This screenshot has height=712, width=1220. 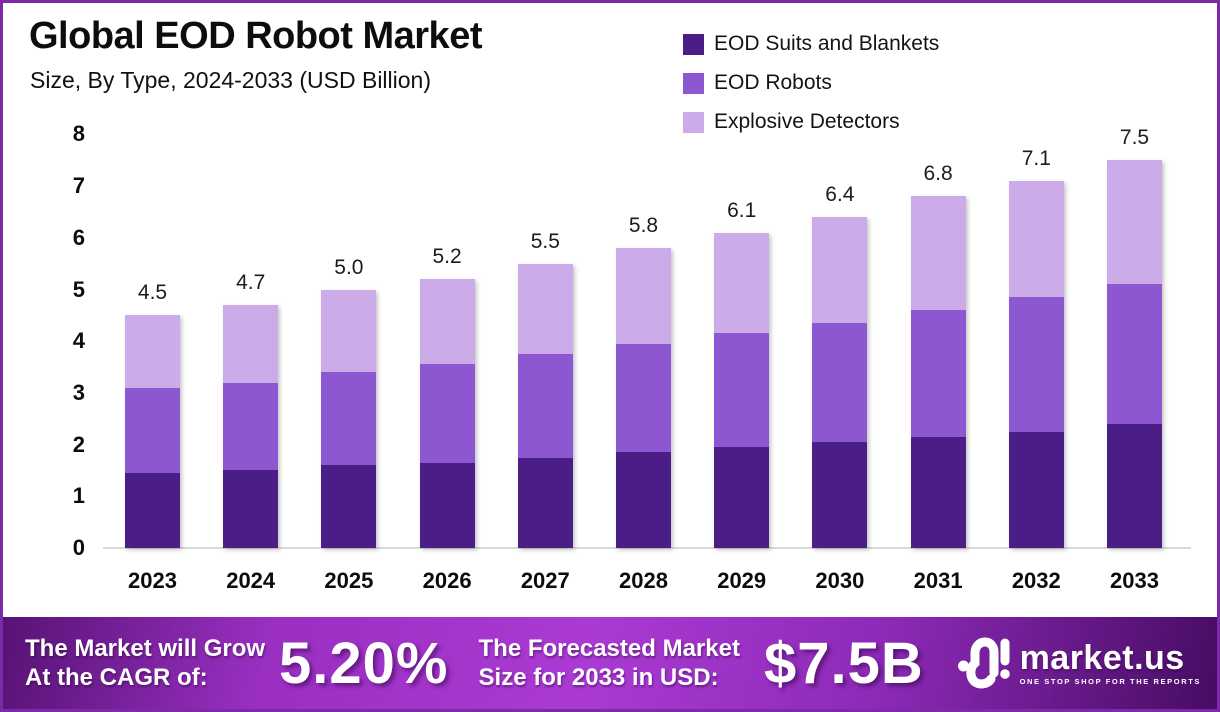 I want to click on bar-2033-segment-eod-robots, so click(x=1134, y=354).